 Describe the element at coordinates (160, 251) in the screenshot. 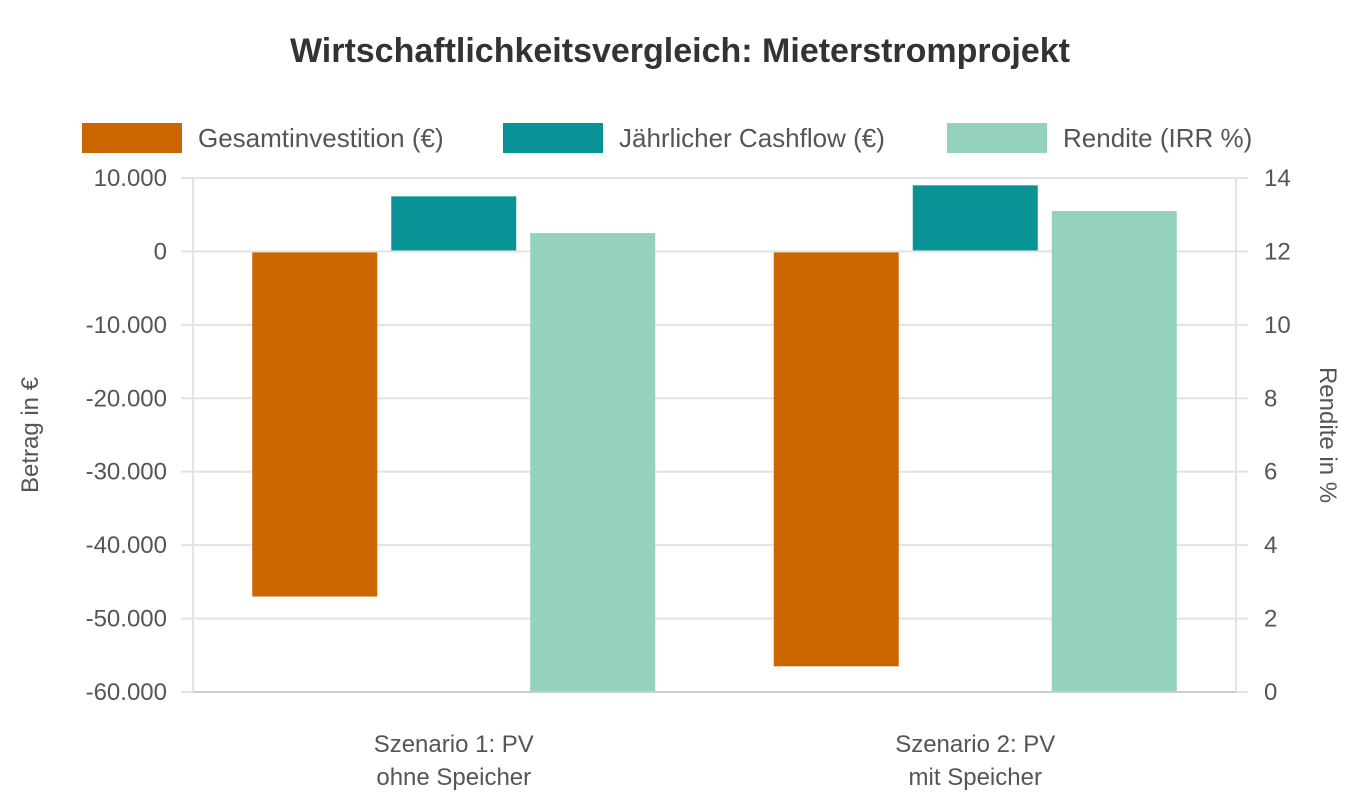

I see `y-left-tick-label: 0` at that location.